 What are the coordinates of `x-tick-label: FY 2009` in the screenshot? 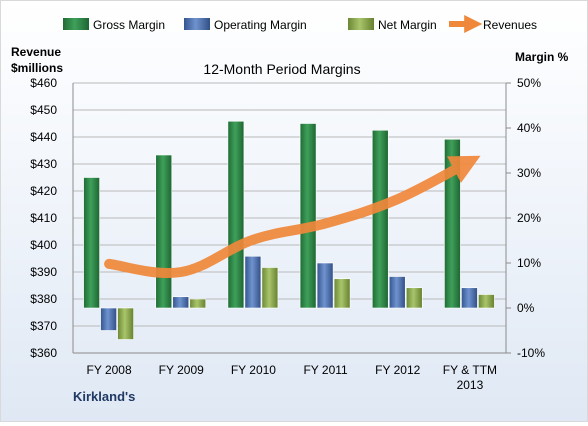 It's located at (181, 370).